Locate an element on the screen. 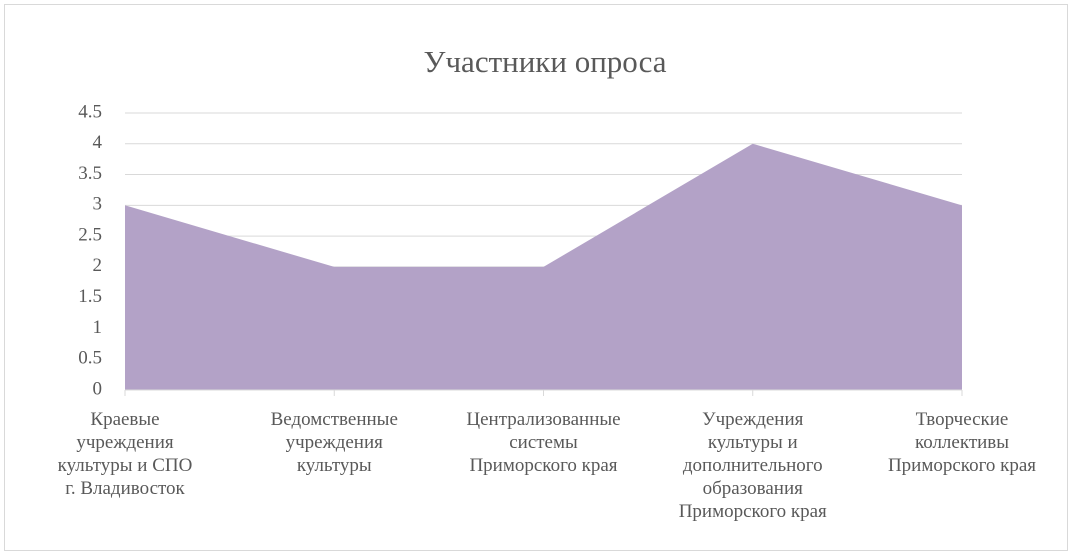 The height and width of the screenshot is (554, 1072). x-tick-label: Ведомственные учреждения культуры is located at coordinates (334, 442).